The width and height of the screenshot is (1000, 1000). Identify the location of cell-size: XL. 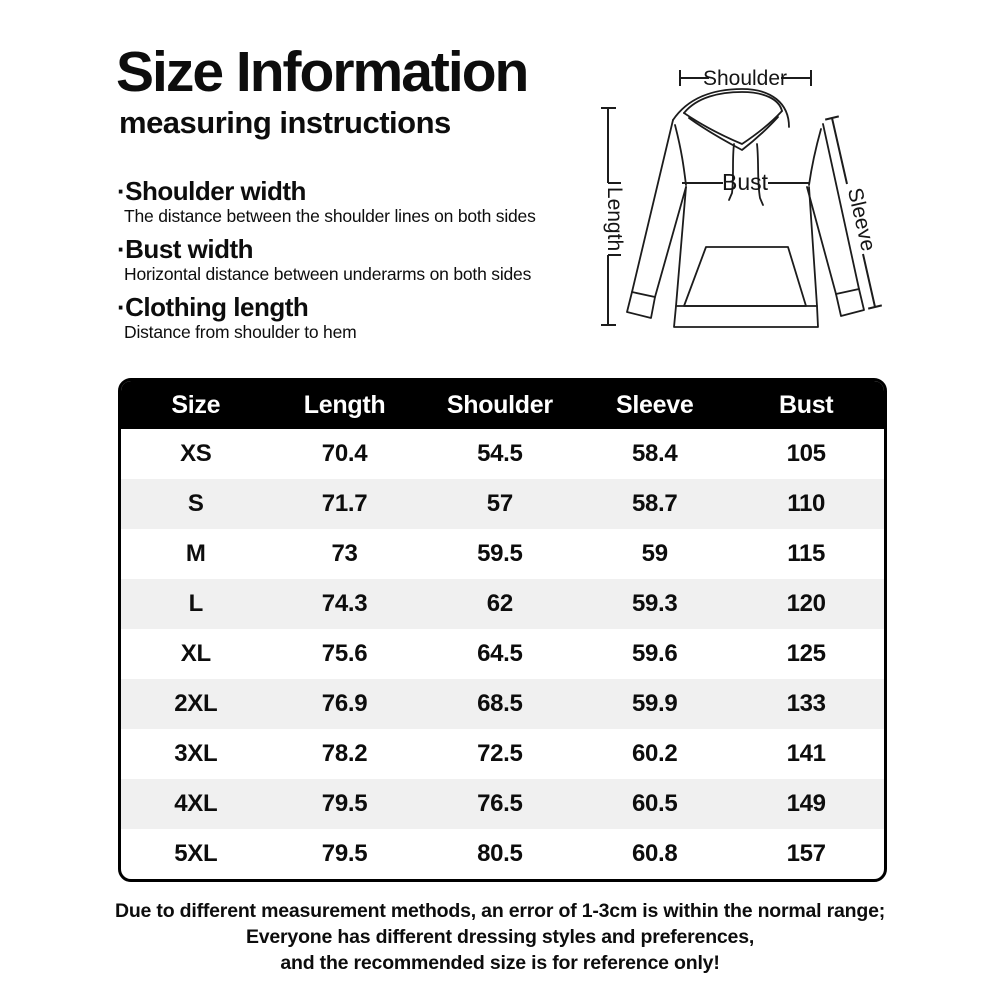
(195, 653).